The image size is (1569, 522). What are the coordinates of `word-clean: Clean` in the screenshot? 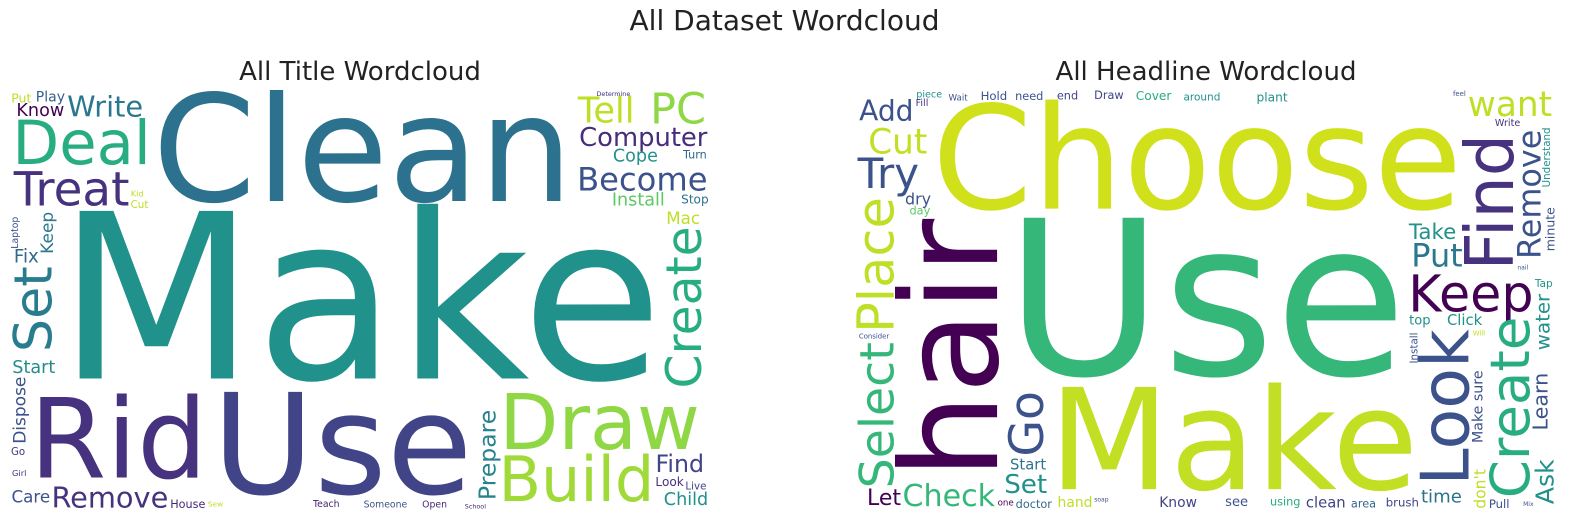 It's located at (362, 163).